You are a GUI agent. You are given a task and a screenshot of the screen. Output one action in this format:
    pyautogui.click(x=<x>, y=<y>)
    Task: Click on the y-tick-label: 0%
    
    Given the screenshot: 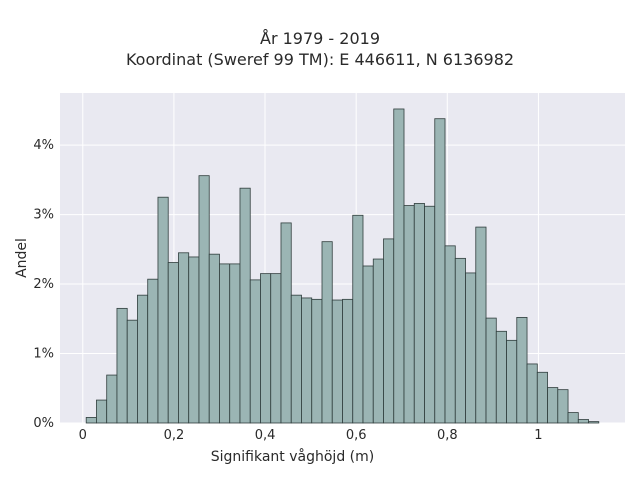 What is the action you would take?
    pyautogui.click(x=43, y=423)
    